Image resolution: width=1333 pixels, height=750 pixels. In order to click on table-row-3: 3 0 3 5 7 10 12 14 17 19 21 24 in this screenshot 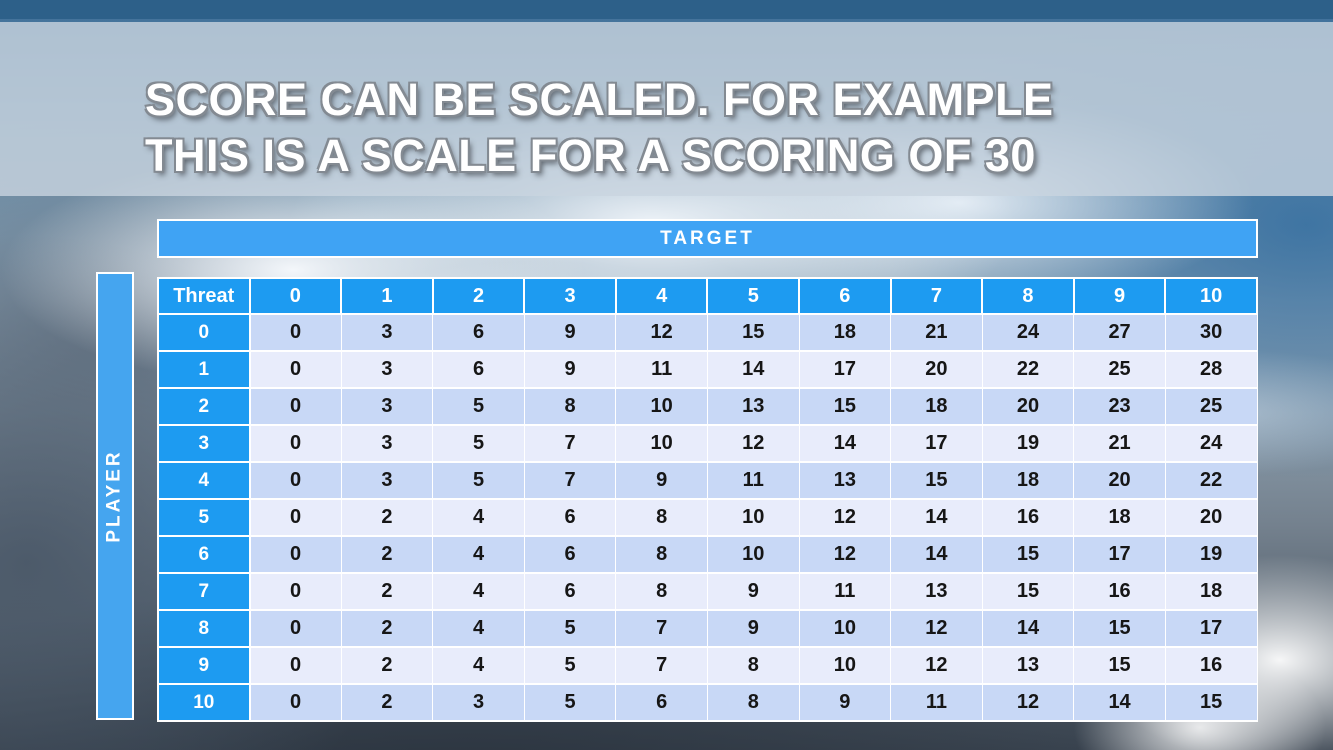, I will do `click(707, 443)`.